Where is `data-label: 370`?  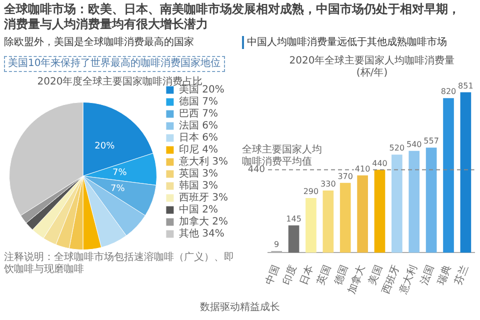
data-label: 370 is located at coordinates (345, 177).